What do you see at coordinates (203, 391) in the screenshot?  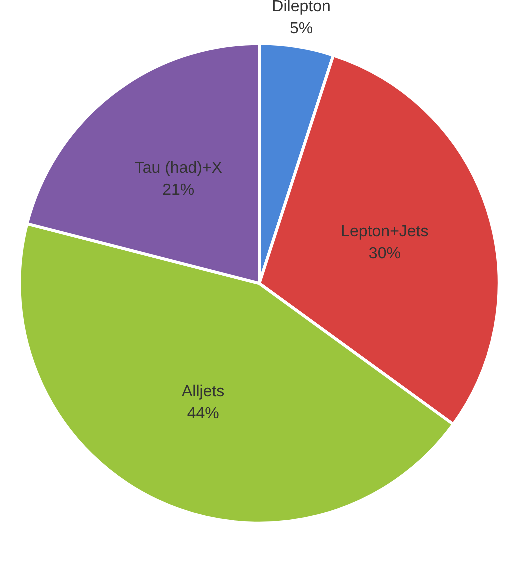 I see `slice-label: Alljets` at bounding box center [203, 391].